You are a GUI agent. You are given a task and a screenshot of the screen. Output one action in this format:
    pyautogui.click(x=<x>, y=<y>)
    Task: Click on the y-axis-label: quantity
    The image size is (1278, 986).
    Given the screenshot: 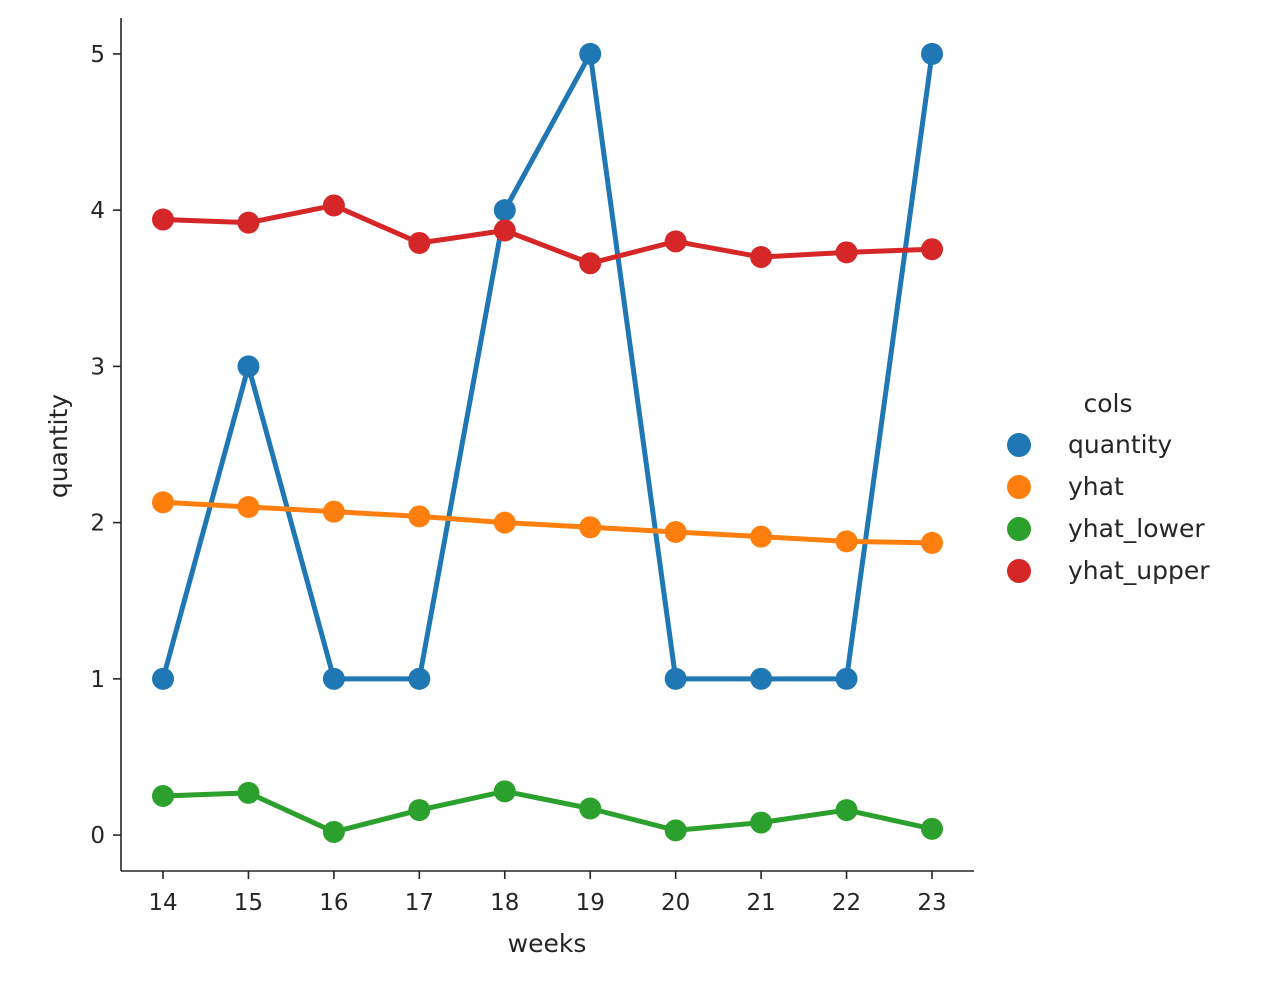 What is the action you would take?
    pyautogui.click(x=58, y=446)
    